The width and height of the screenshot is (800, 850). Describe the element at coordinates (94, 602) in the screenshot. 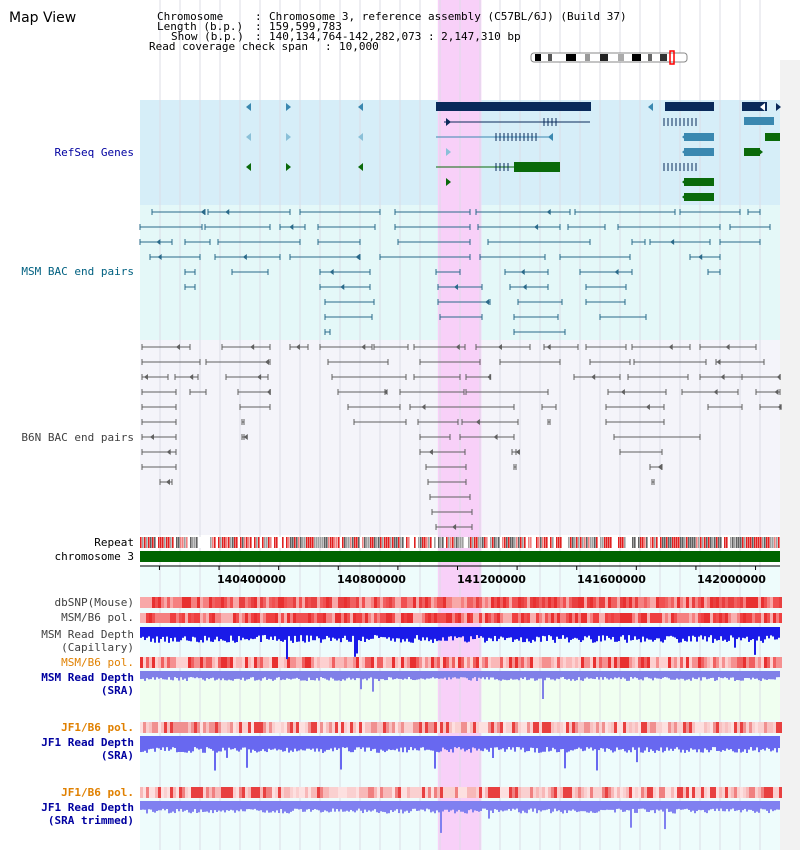

I see `track-label-dbsnp: dbSNP(Mouse)` at that location.